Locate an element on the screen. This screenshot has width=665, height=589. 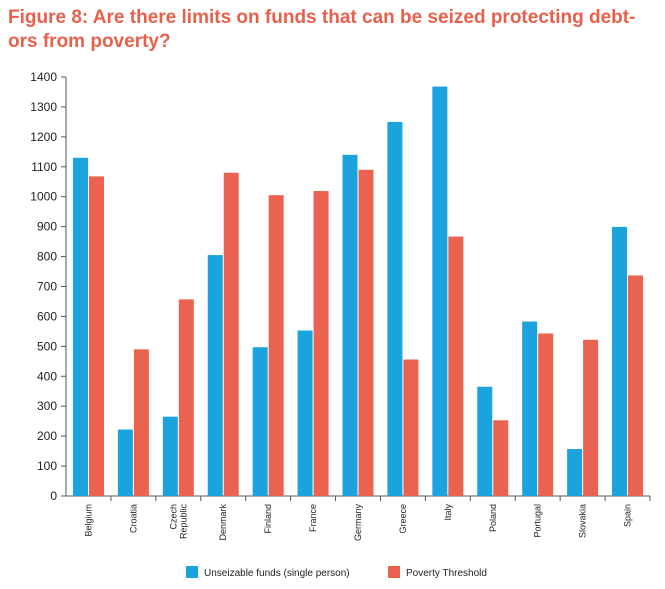
x-category-label-text: Greece is located at coordinates (403, 519).